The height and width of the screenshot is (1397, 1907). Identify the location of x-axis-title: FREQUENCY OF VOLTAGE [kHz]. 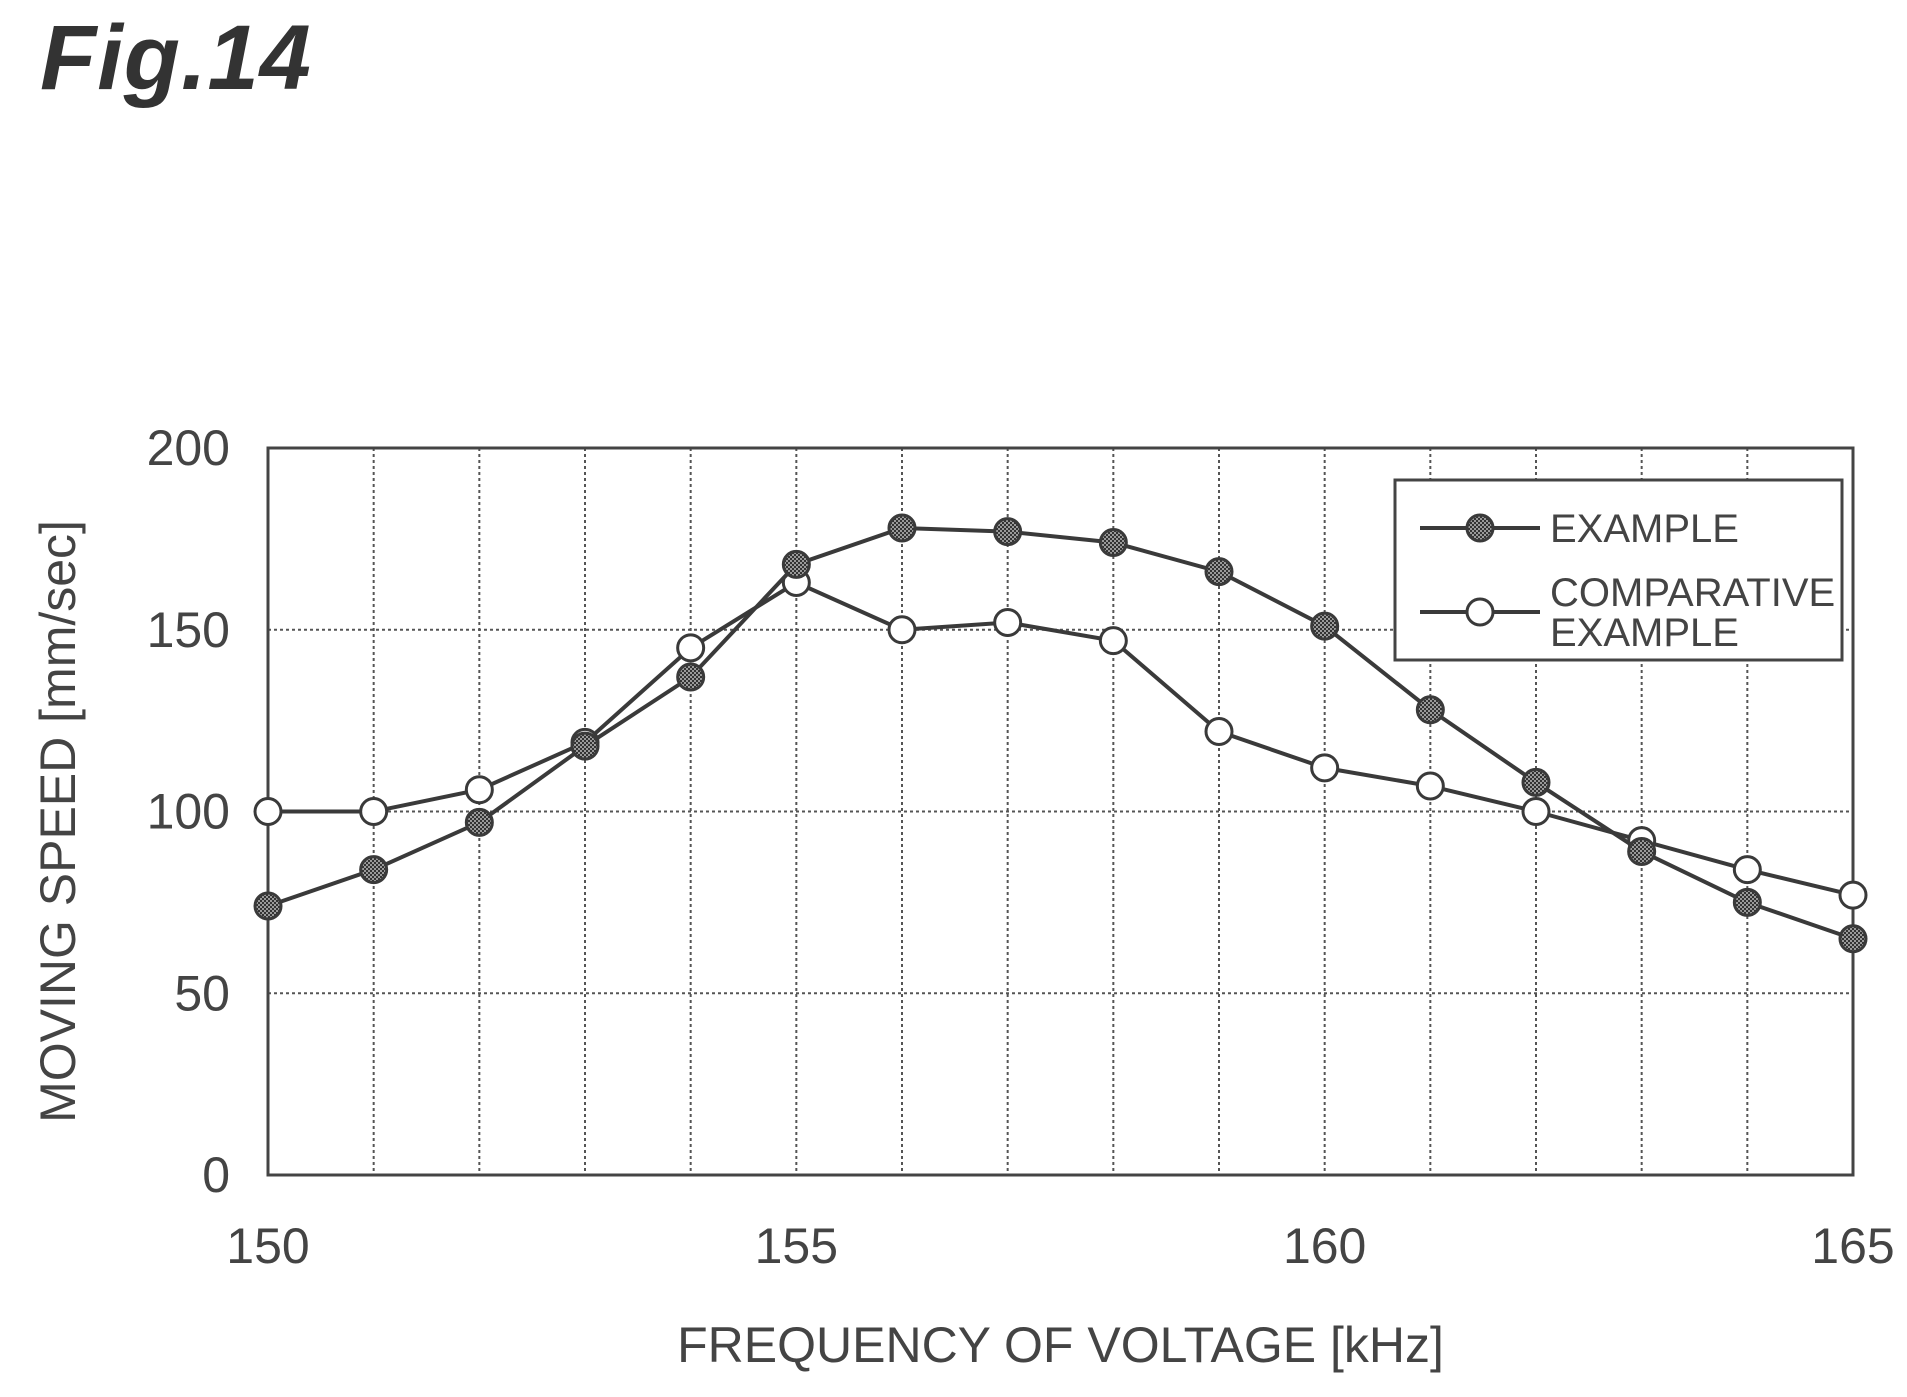
(1060, 1345).